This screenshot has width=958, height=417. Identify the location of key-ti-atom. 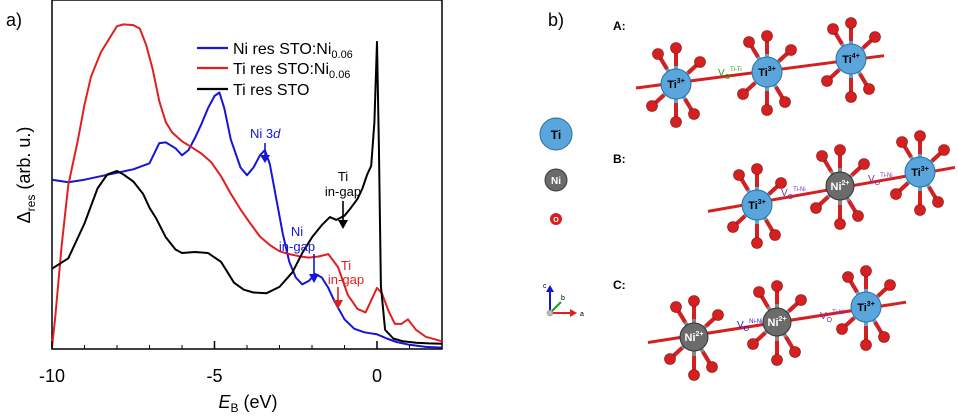
(556, 134).